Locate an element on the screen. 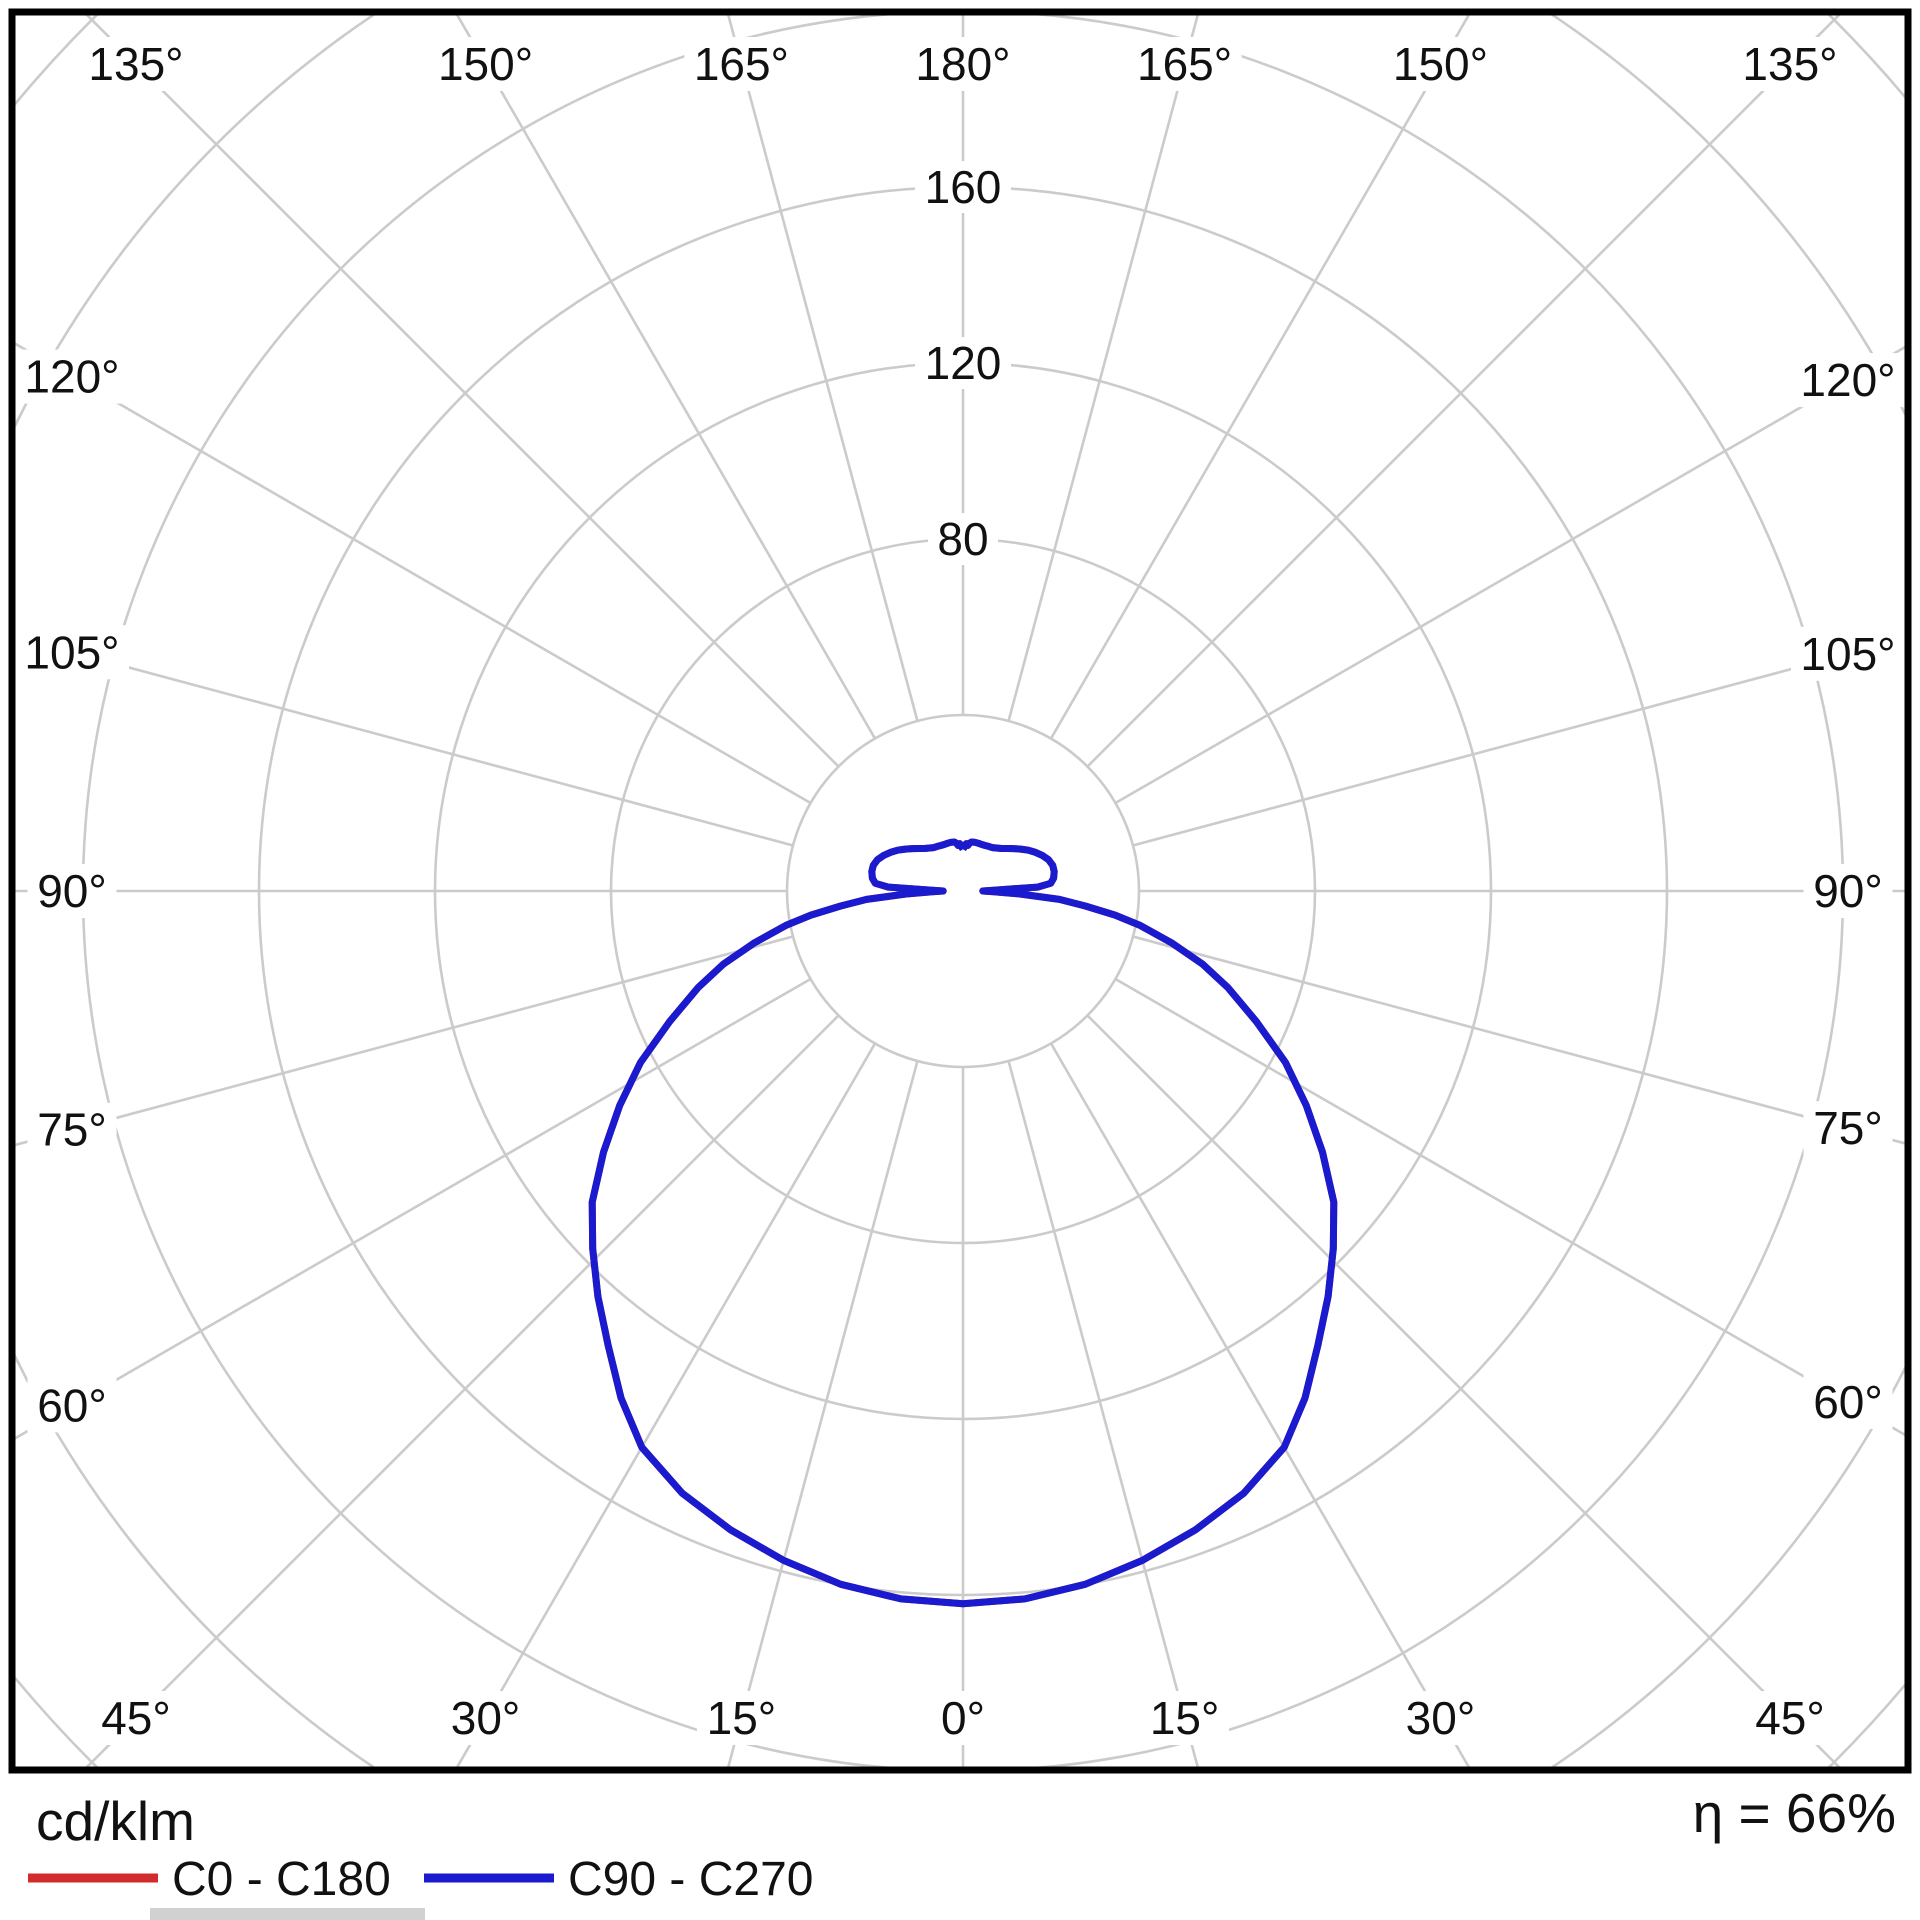 Image resolution: width=1920 pixels, height=1920 pixels. angle-label-0-right: 0° is located at coordinates (963, 1718).